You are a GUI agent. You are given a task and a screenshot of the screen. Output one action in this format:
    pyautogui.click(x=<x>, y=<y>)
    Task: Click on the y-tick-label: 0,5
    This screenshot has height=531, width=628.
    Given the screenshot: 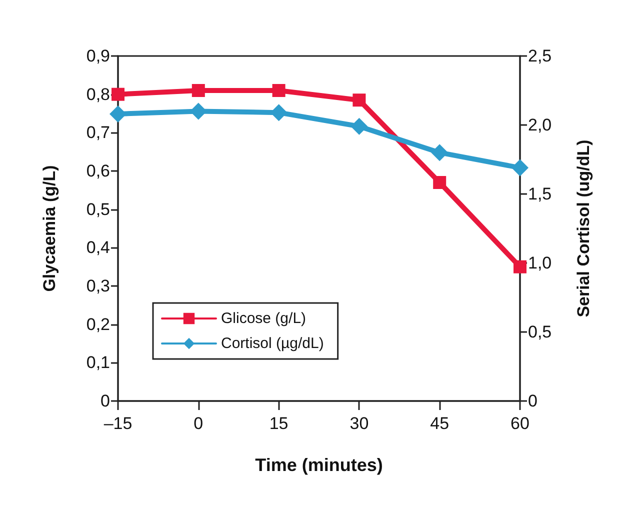 What is the action you would take?
    pyautogui.click(x=98, y=209)
    